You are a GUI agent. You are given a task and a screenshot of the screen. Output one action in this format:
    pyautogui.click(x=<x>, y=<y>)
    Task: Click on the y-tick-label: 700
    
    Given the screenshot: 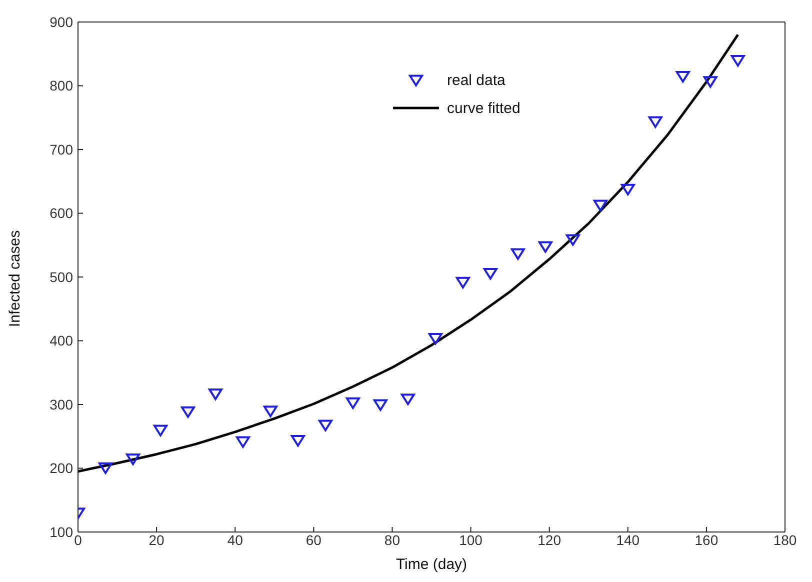 What is the action you would take?
    pyautogui.click(x=62, y=149)
    